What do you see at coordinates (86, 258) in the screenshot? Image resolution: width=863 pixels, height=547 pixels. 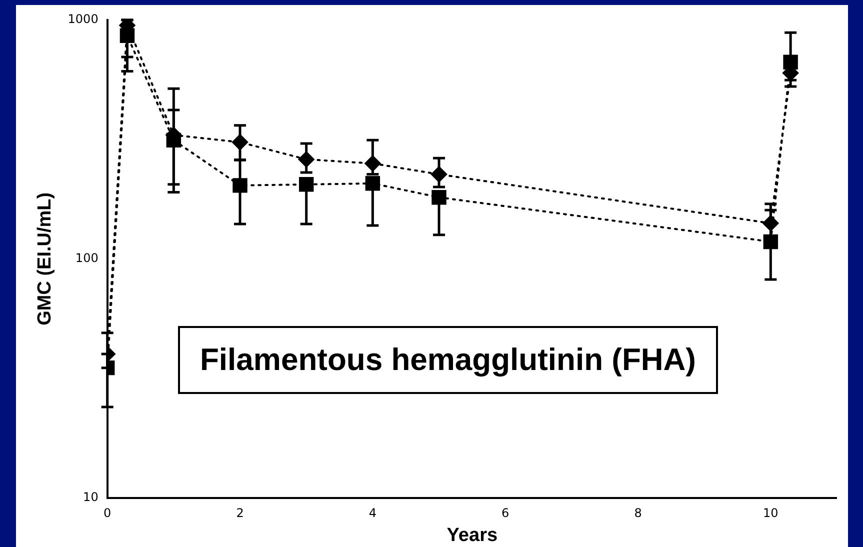 I see `y-tick-label: 100` at bounding box center [86, 258].